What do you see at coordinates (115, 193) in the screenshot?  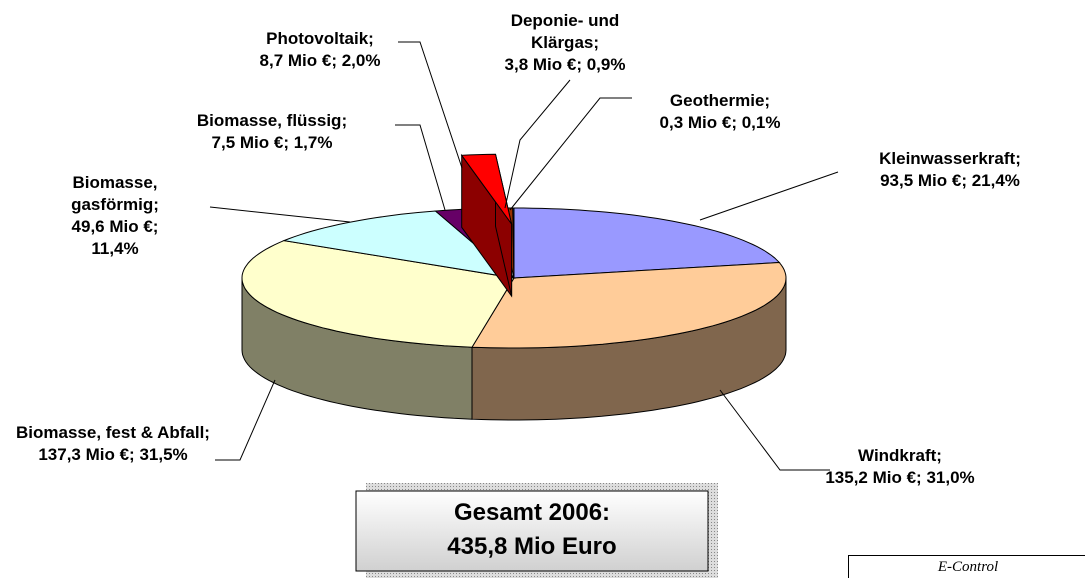 I see `category-label: Biomasse, gasförmig;` at bounding box center [115, 193].